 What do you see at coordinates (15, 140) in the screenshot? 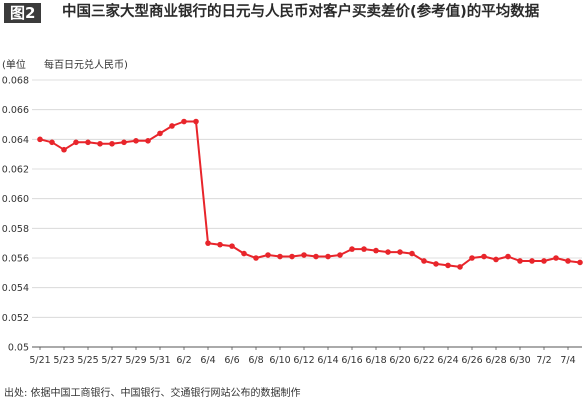
I see `y-tick-label: 0.064` at bounding box center [15, 140].